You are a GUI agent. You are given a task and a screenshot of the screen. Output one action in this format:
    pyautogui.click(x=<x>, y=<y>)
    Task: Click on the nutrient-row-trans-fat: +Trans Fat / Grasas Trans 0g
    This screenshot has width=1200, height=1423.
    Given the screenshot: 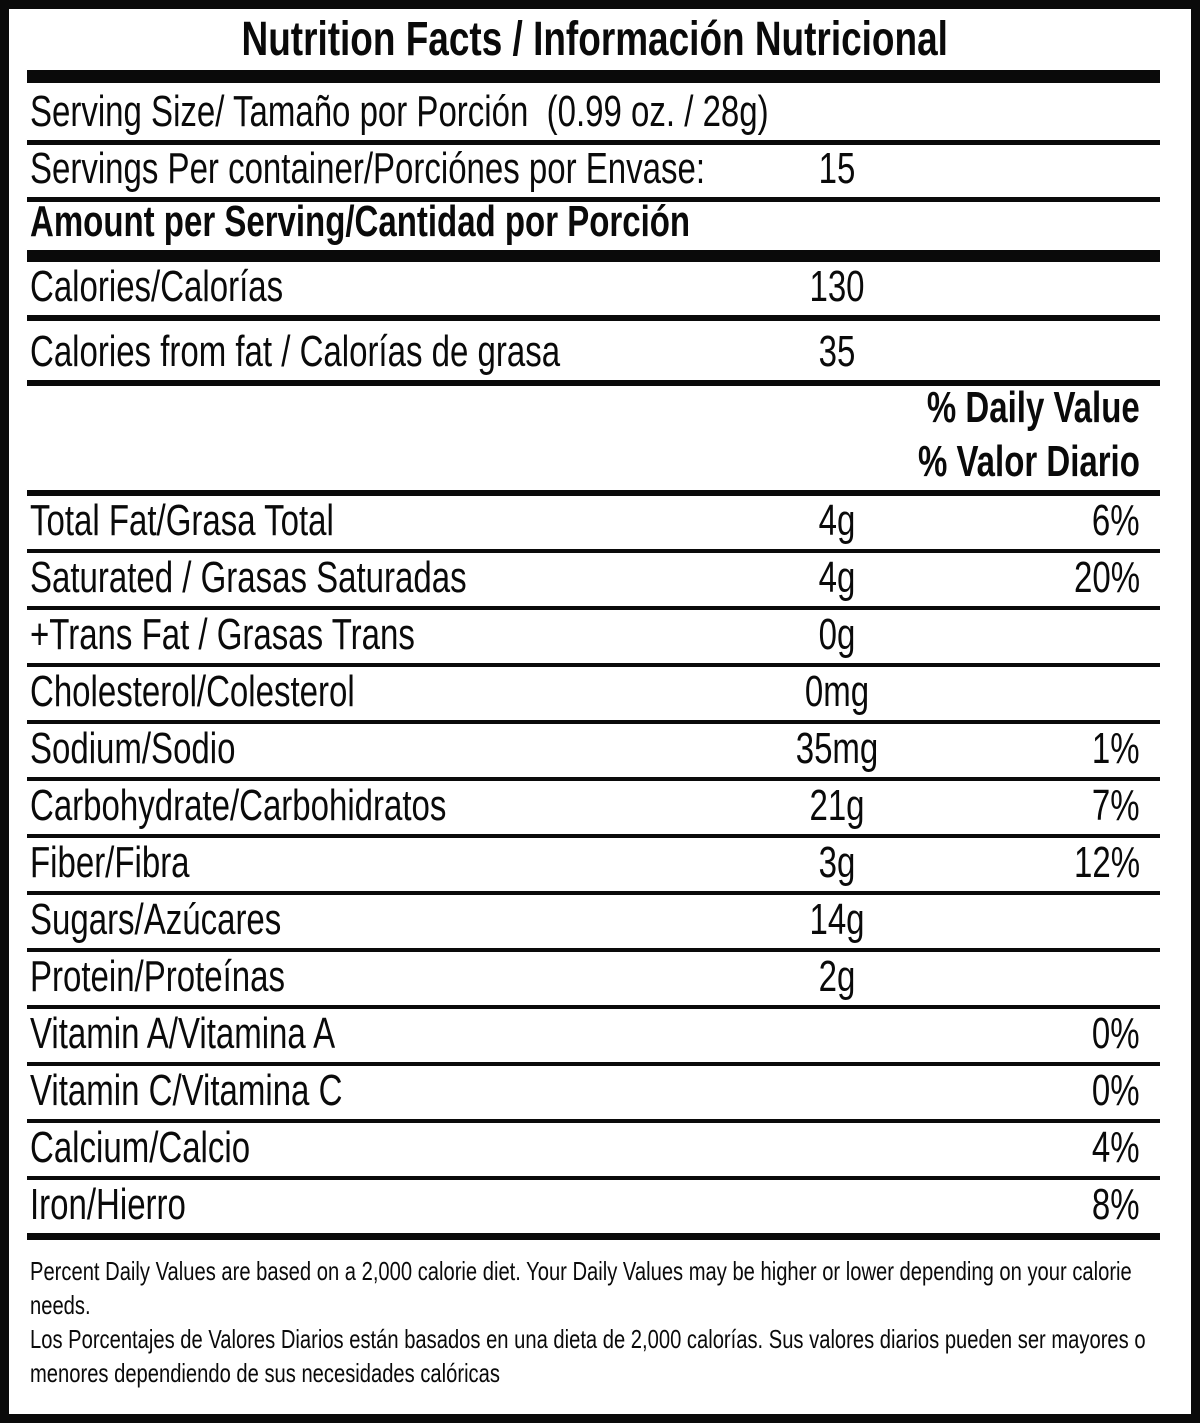 What is the action you would take?
    pyautogui.click(x=593, y=638)
    